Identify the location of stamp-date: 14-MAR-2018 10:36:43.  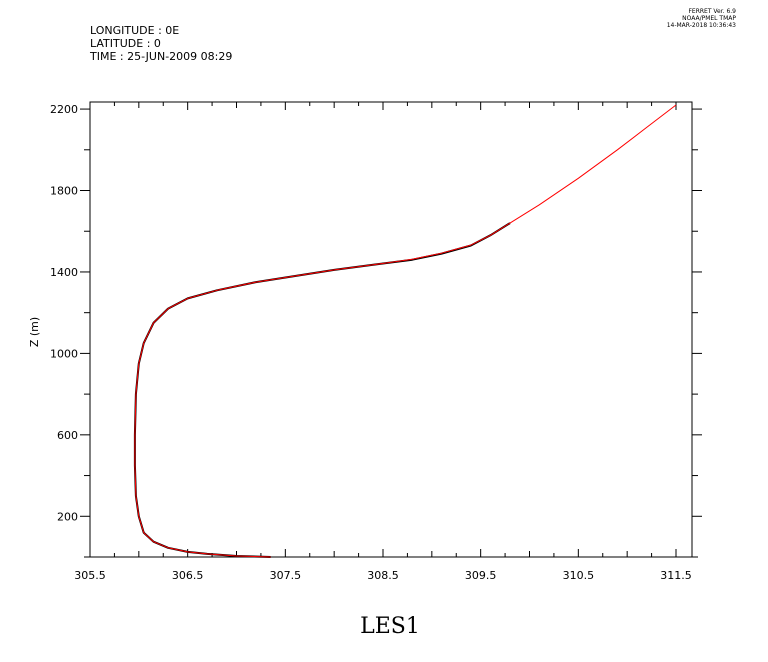
(701, 25).